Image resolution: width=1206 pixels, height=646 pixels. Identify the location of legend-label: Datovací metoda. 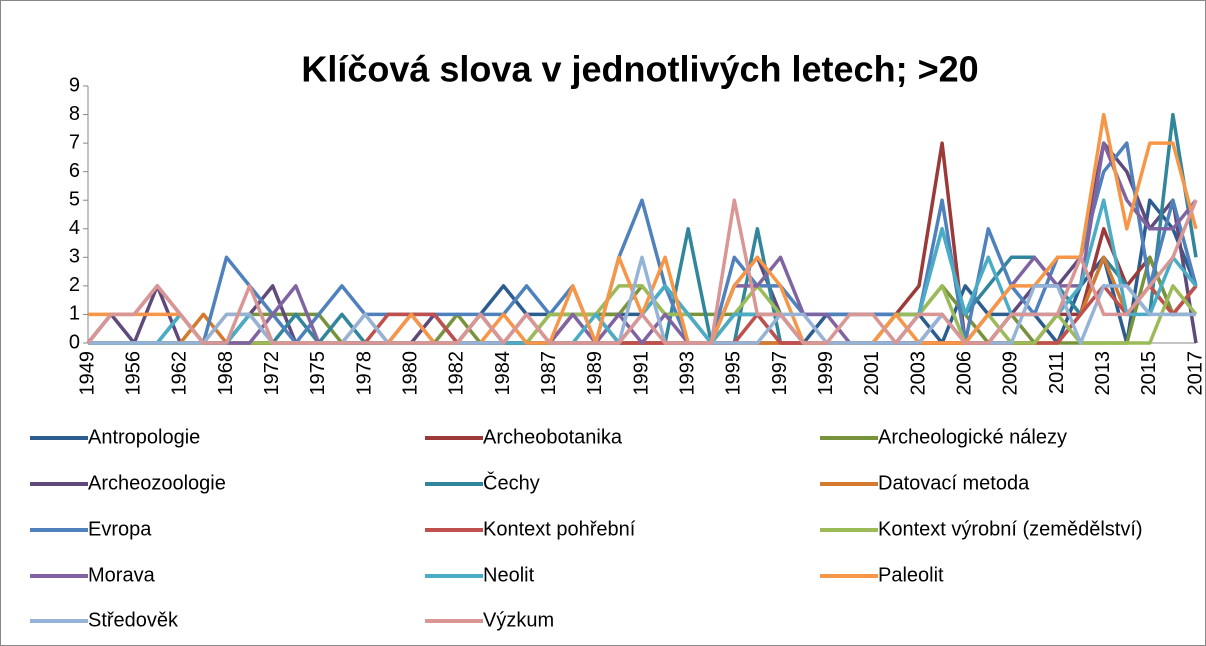
(954, 483).